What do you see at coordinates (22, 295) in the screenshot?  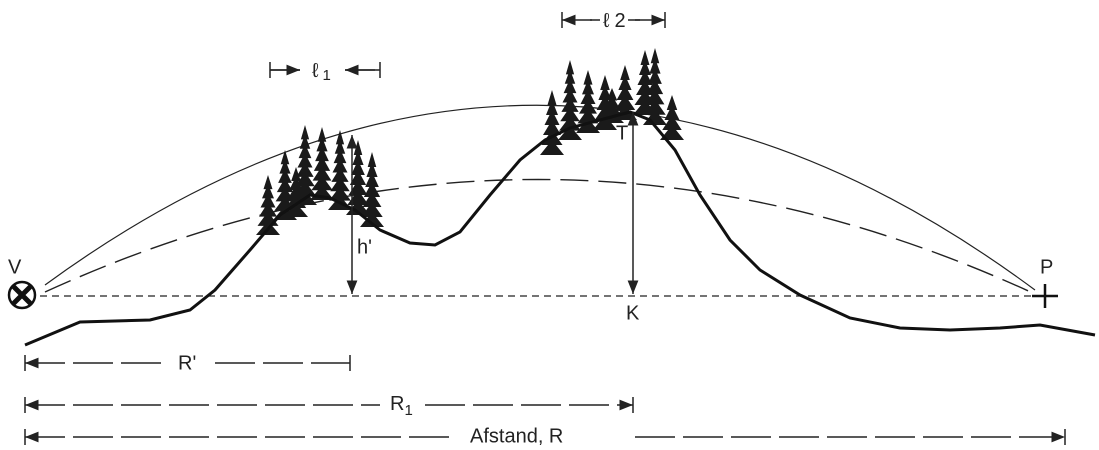 I see `transmitter` at bounding box center [22, 295].